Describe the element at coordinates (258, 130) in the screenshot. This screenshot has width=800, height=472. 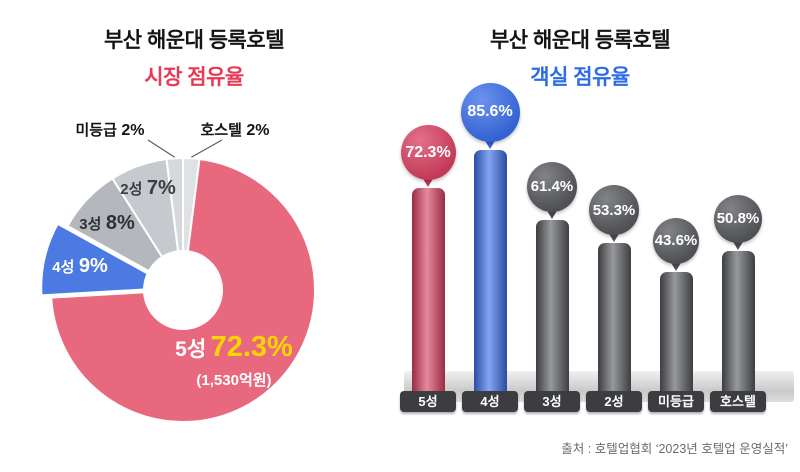
I see `pie-label-hostel-value: 2%` at that location.